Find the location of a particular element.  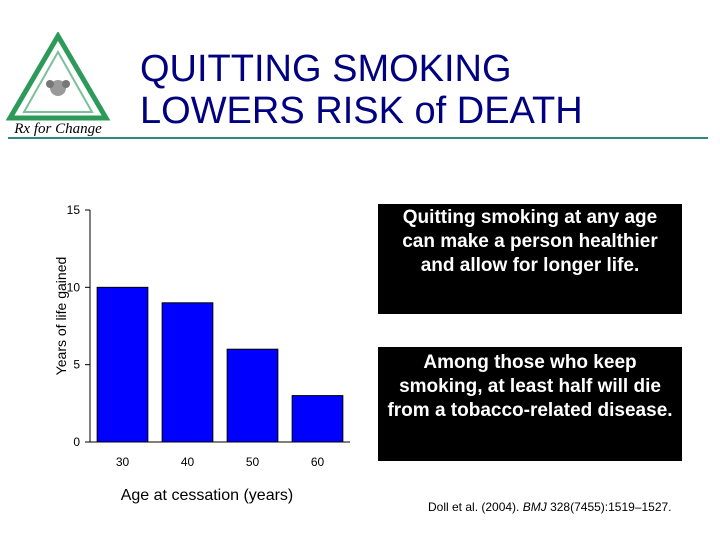

title-line-2: LOWERS RISK of DEATH is located at coordinates (361, 111).